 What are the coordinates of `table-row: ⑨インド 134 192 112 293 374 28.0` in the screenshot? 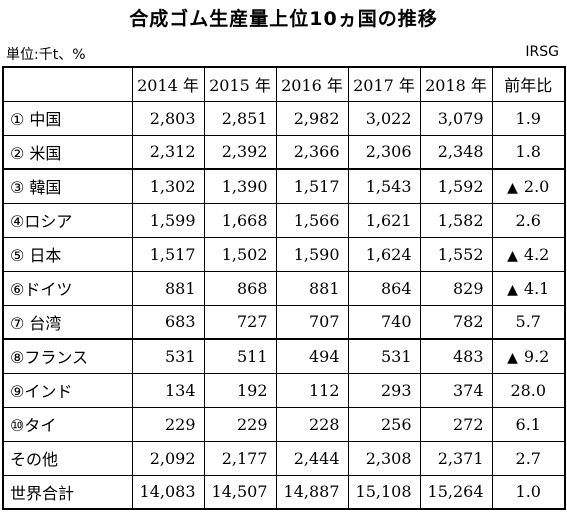 It's located at (284, 390).